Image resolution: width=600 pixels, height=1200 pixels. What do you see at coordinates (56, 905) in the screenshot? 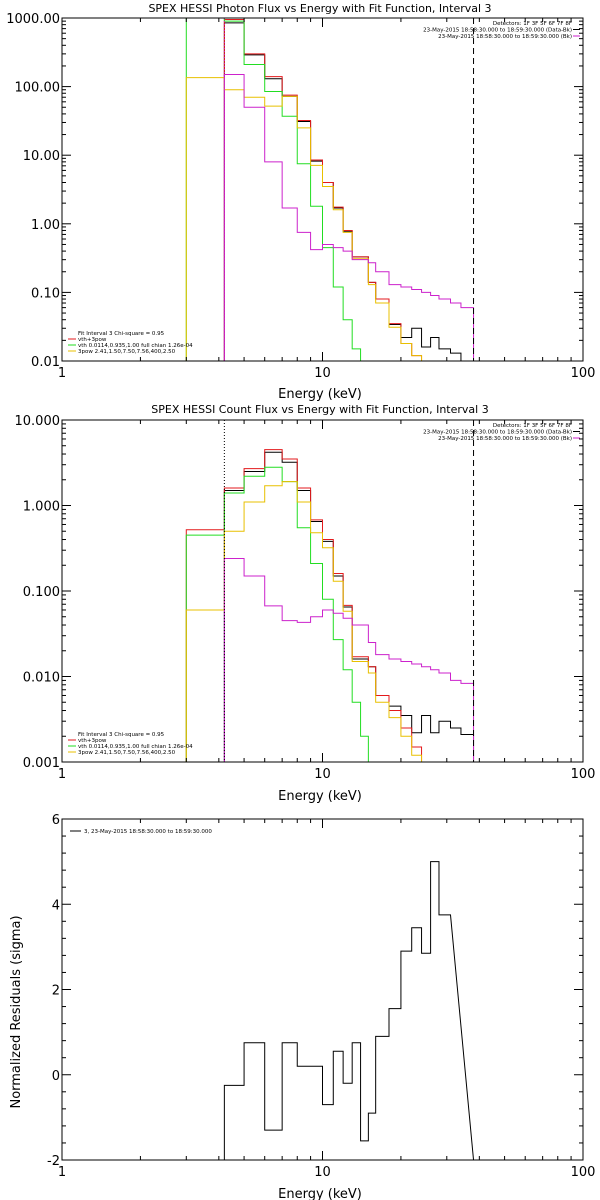
I see `y-tick-label: 4` at bounding box center [56, 905].